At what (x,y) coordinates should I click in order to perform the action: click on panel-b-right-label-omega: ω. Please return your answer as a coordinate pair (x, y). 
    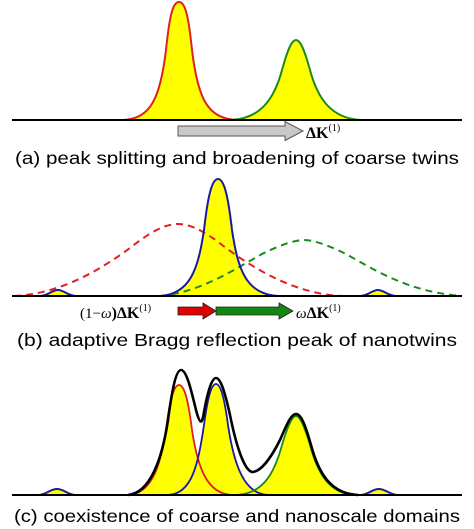
    Looking at the image, I should click on (301, 314).